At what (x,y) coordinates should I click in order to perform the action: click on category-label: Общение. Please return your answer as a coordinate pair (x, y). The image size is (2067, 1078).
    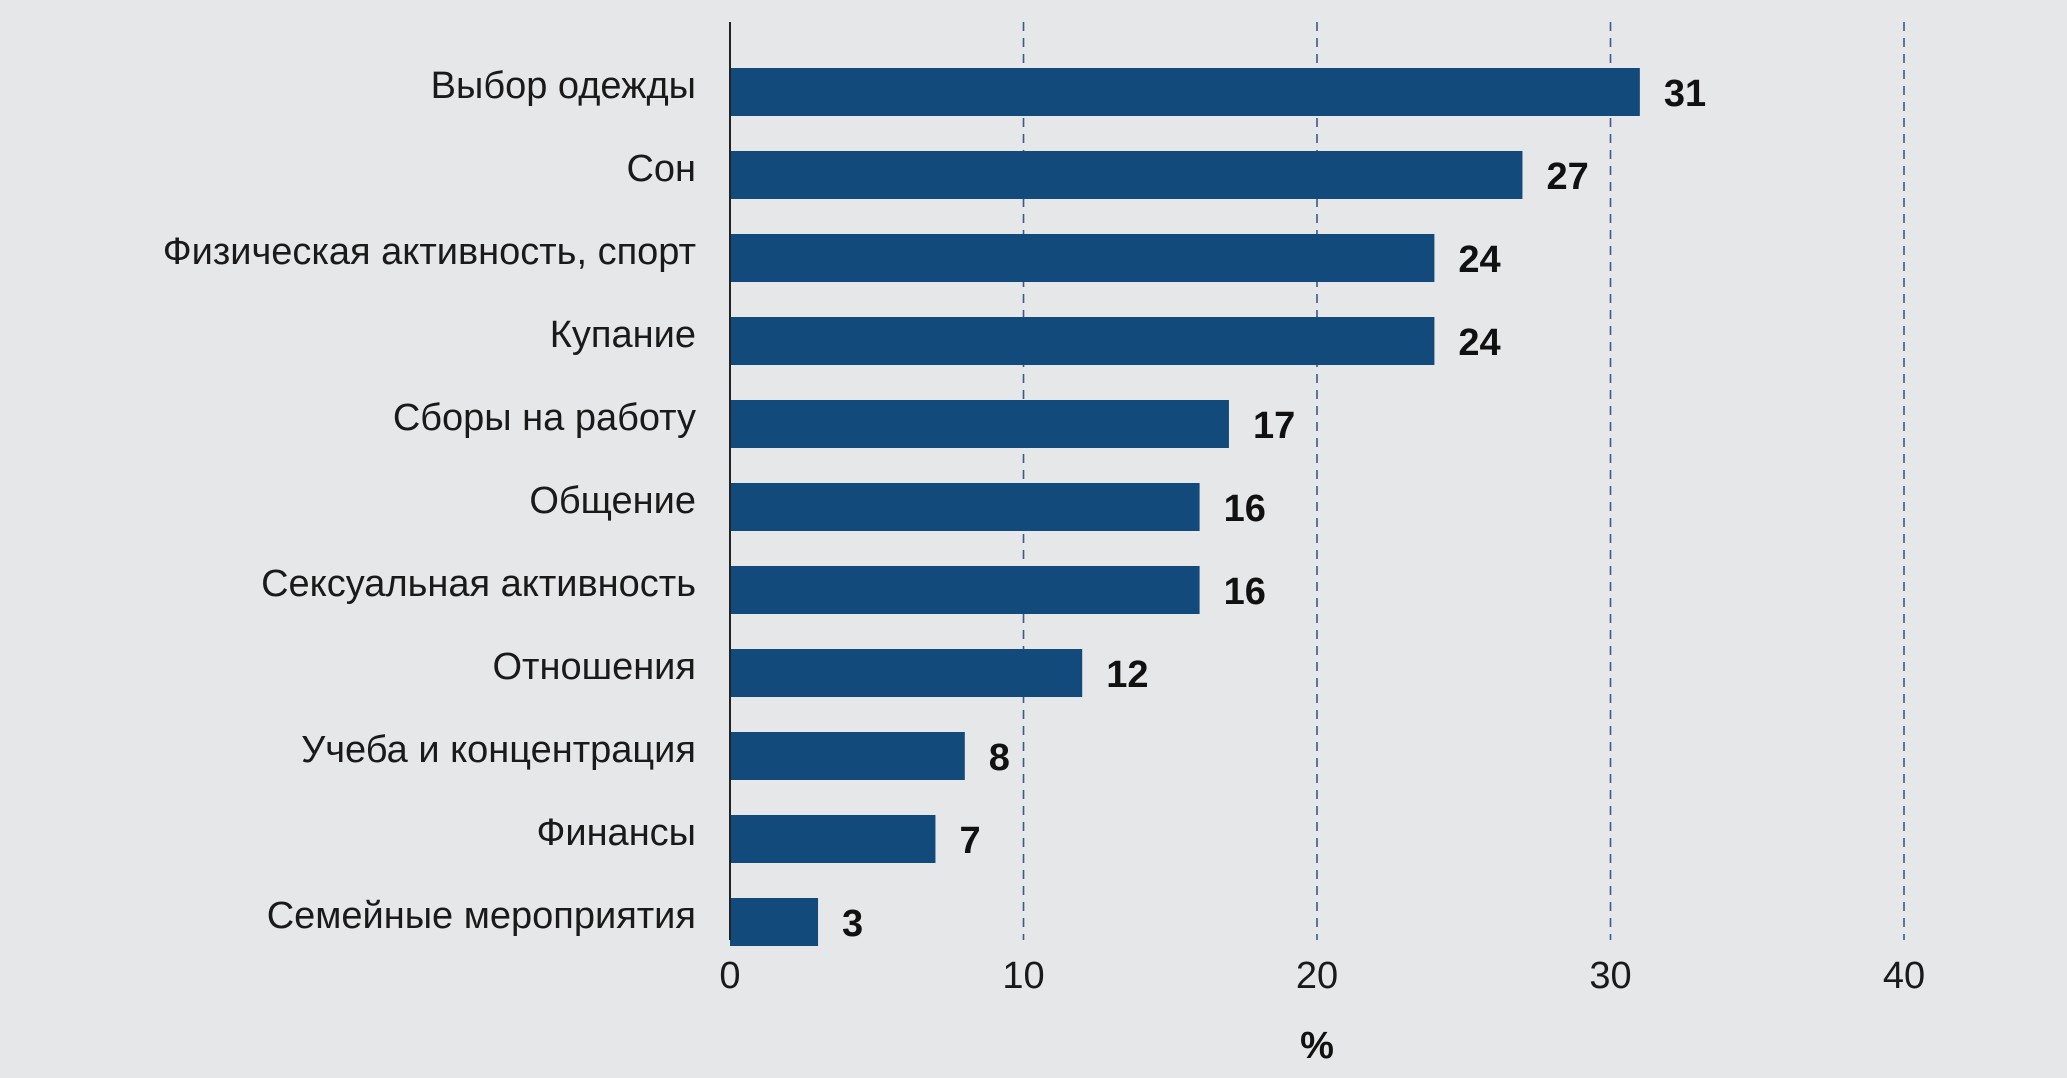
    Looking at the image, I should click on (612, 501).